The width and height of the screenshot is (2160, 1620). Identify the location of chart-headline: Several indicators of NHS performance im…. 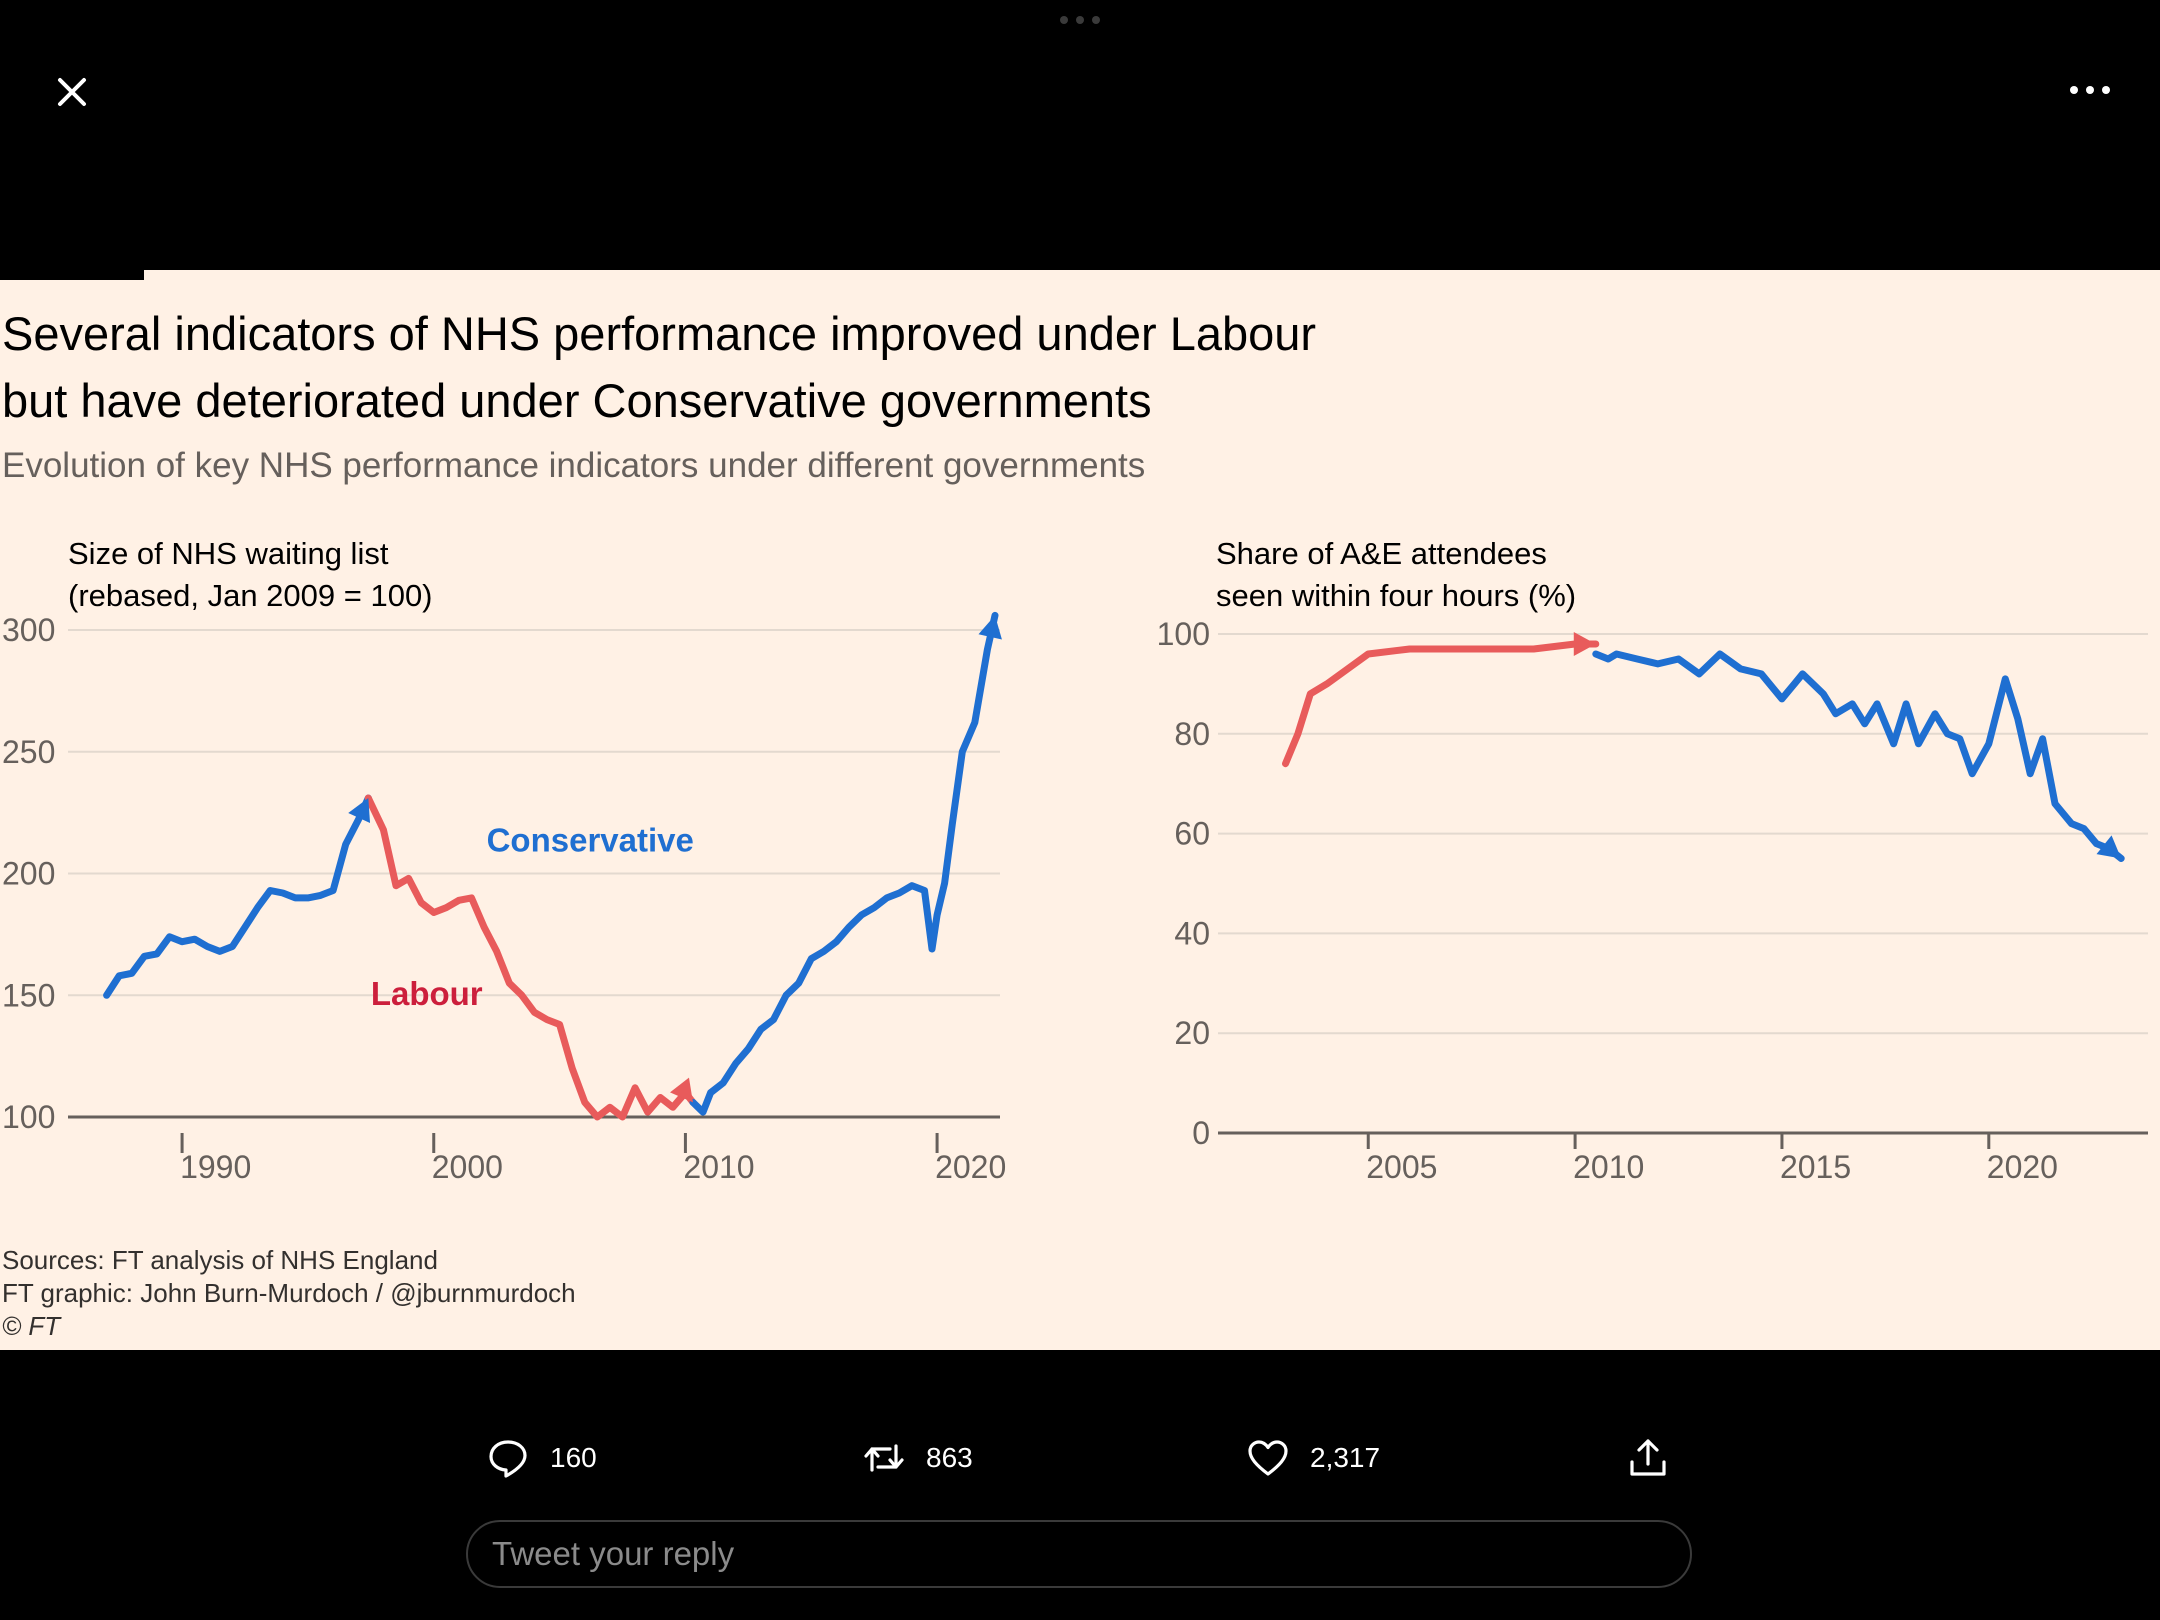
(752, 367).